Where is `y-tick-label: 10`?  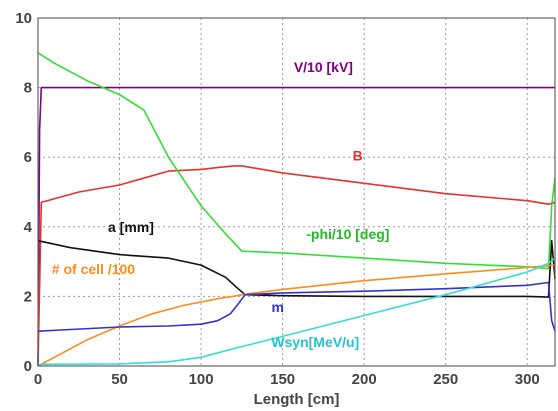 y-tick-label: 10 is located at coordinates (23, 18).